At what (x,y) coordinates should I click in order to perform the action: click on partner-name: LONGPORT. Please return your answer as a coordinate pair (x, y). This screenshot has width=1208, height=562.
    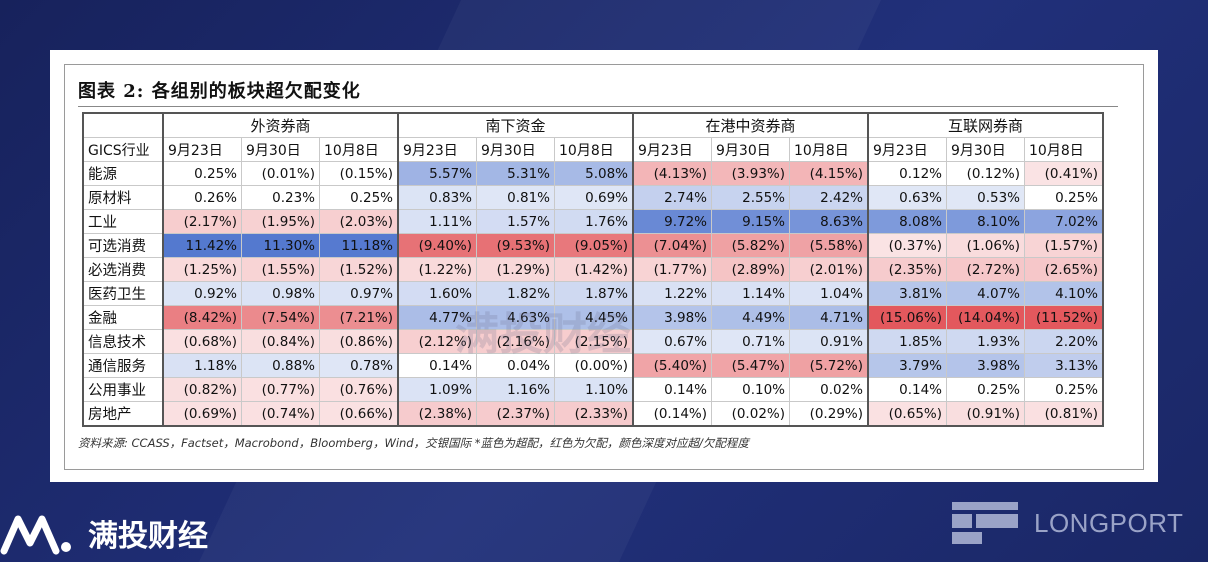
    Looking at the image, I should click on (1109, 522).